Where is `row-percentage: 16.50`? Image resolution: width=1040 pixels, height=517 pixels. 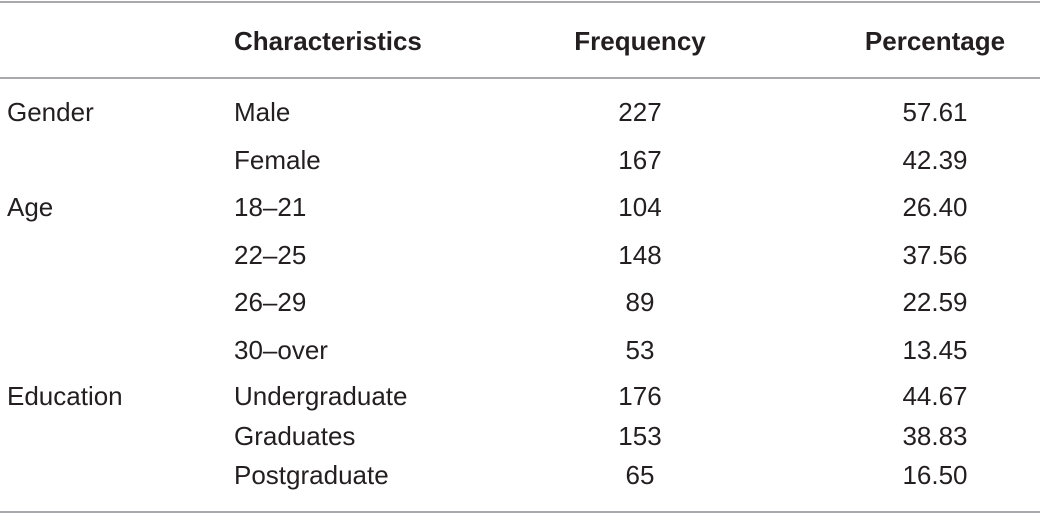 row-percentage: 16.50 is located at coordinates (935, 475).